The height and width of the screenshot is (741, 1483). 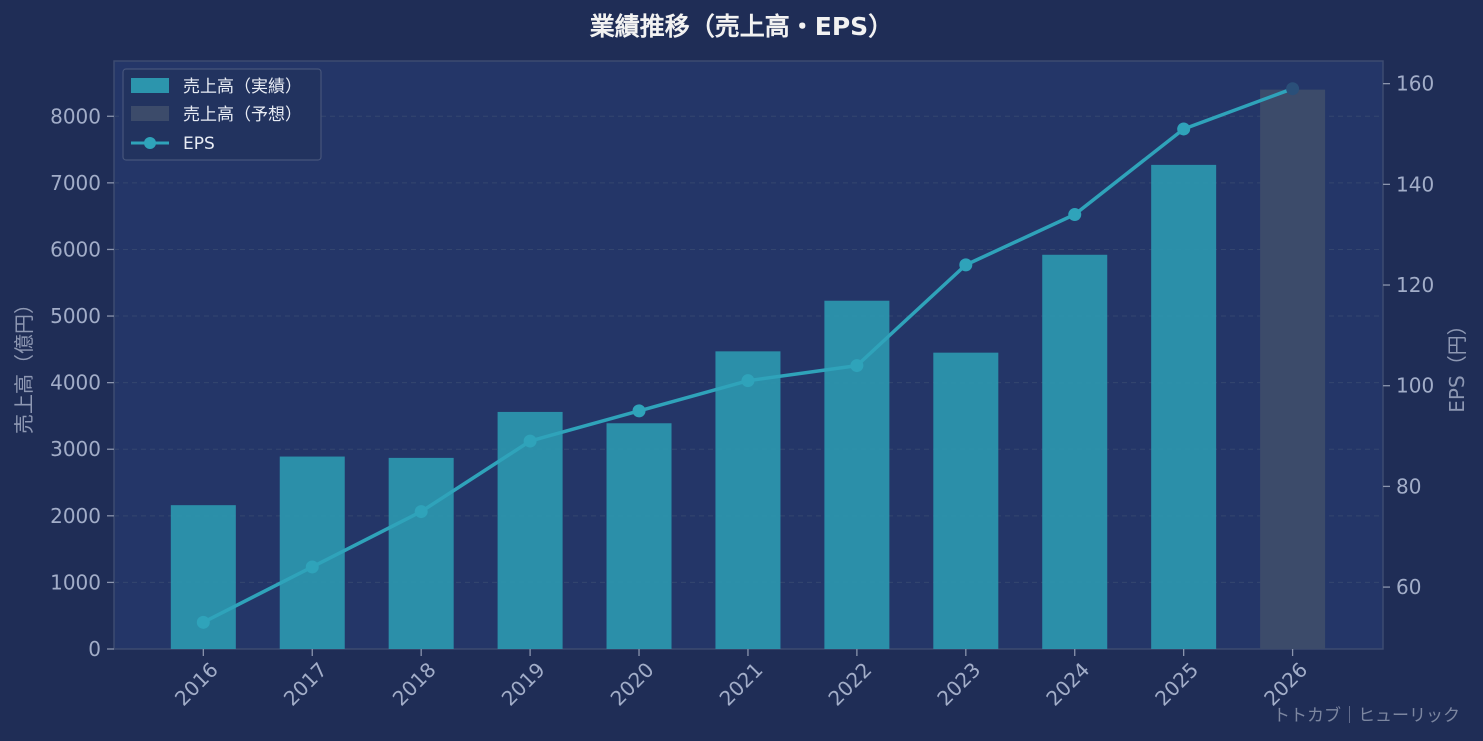 What do you see at coordinates (741, 26) in the screenshot?
I see `chart-title: 業績推移（売上高・EPS）` at bounding box center [741, 26].